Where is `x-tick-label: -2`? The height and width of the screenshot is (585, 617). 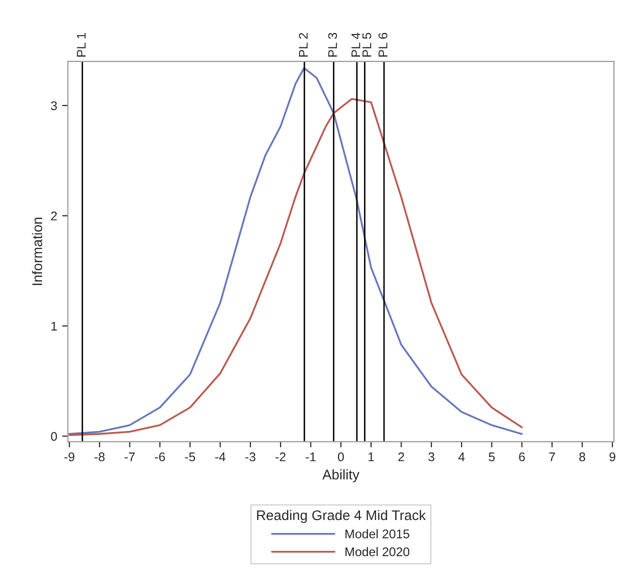
x-tick-label: -2 is located at coordinates (281, 457).